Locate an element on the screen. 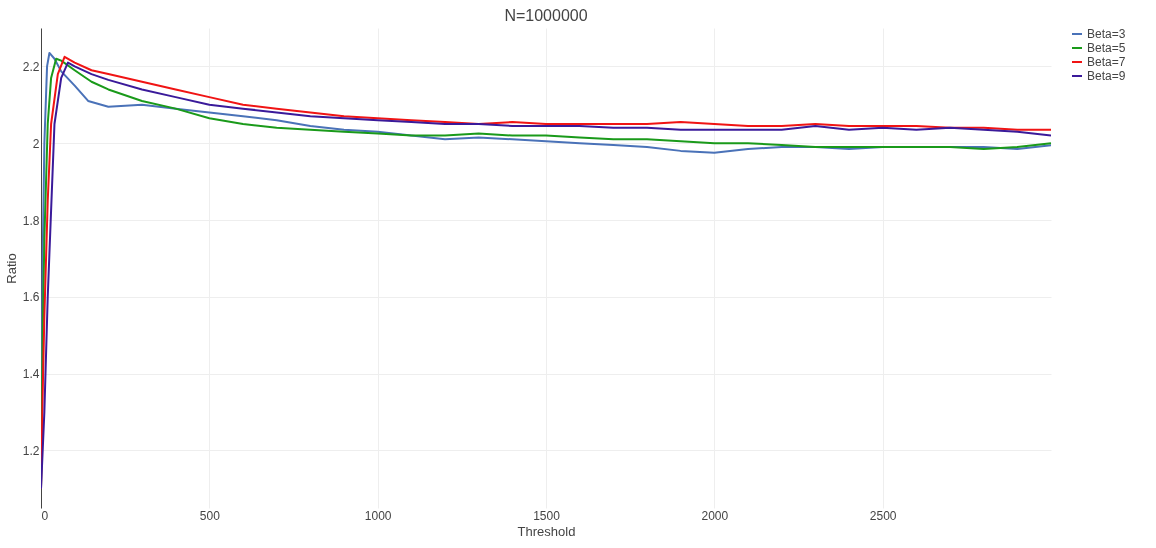 The image size is (1156, 548). y-tick-label: 1.2 is located at coordinates (31, 450).